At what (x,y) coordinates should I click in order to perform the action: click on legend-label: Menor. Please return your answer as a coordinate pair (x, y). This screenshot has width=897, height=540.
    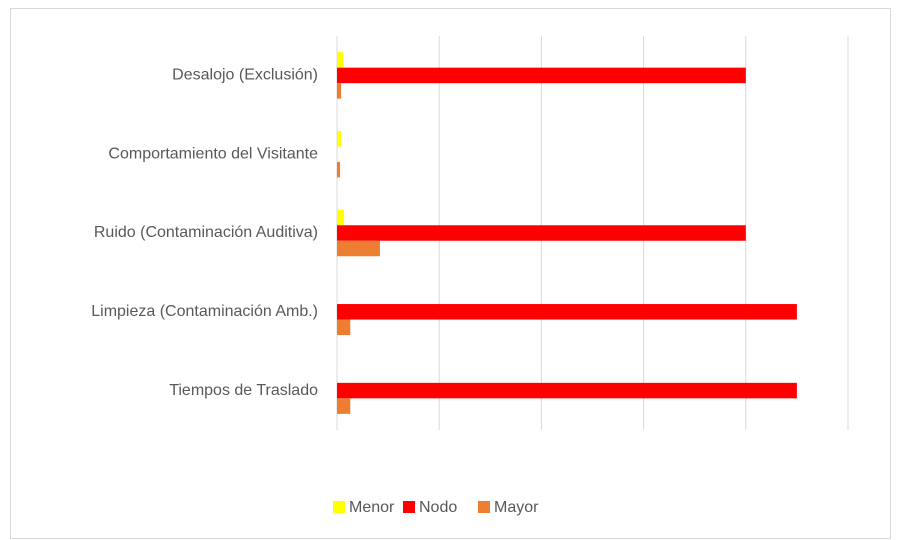
    Looking at the image, I should click on (372, 507).